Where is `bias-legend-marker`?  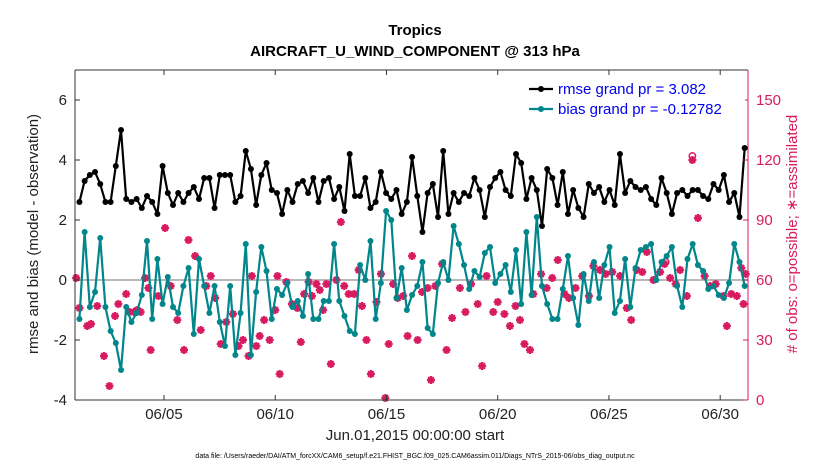
bias-legend-marker is located at coordinates (541, 109).